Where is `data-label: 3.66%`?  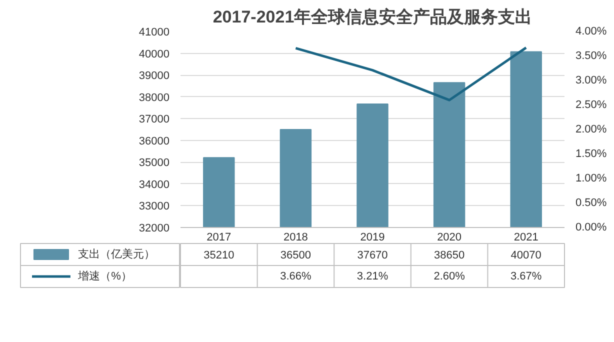 data-label: 3.66% is located at coordinates (296, 276).